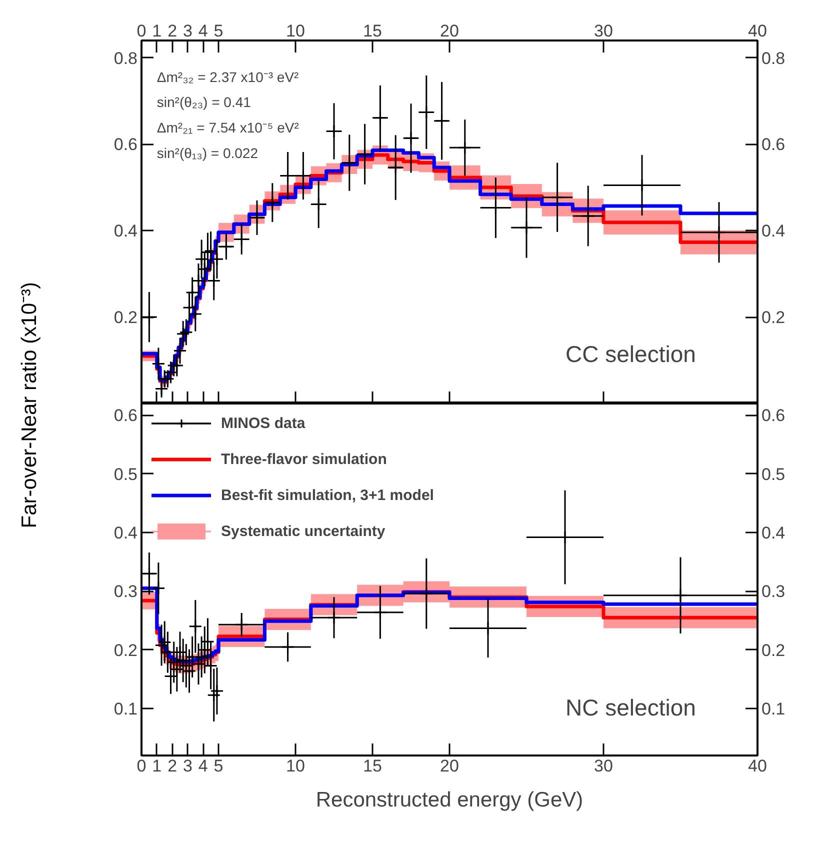 This screenshot has width=825, height=847. Describe the element at coordinates (228, 128) in the screenshot. I see `annotation: Δm²₂₁ = 7.54 x10⁻⁵ eV²` at that location.